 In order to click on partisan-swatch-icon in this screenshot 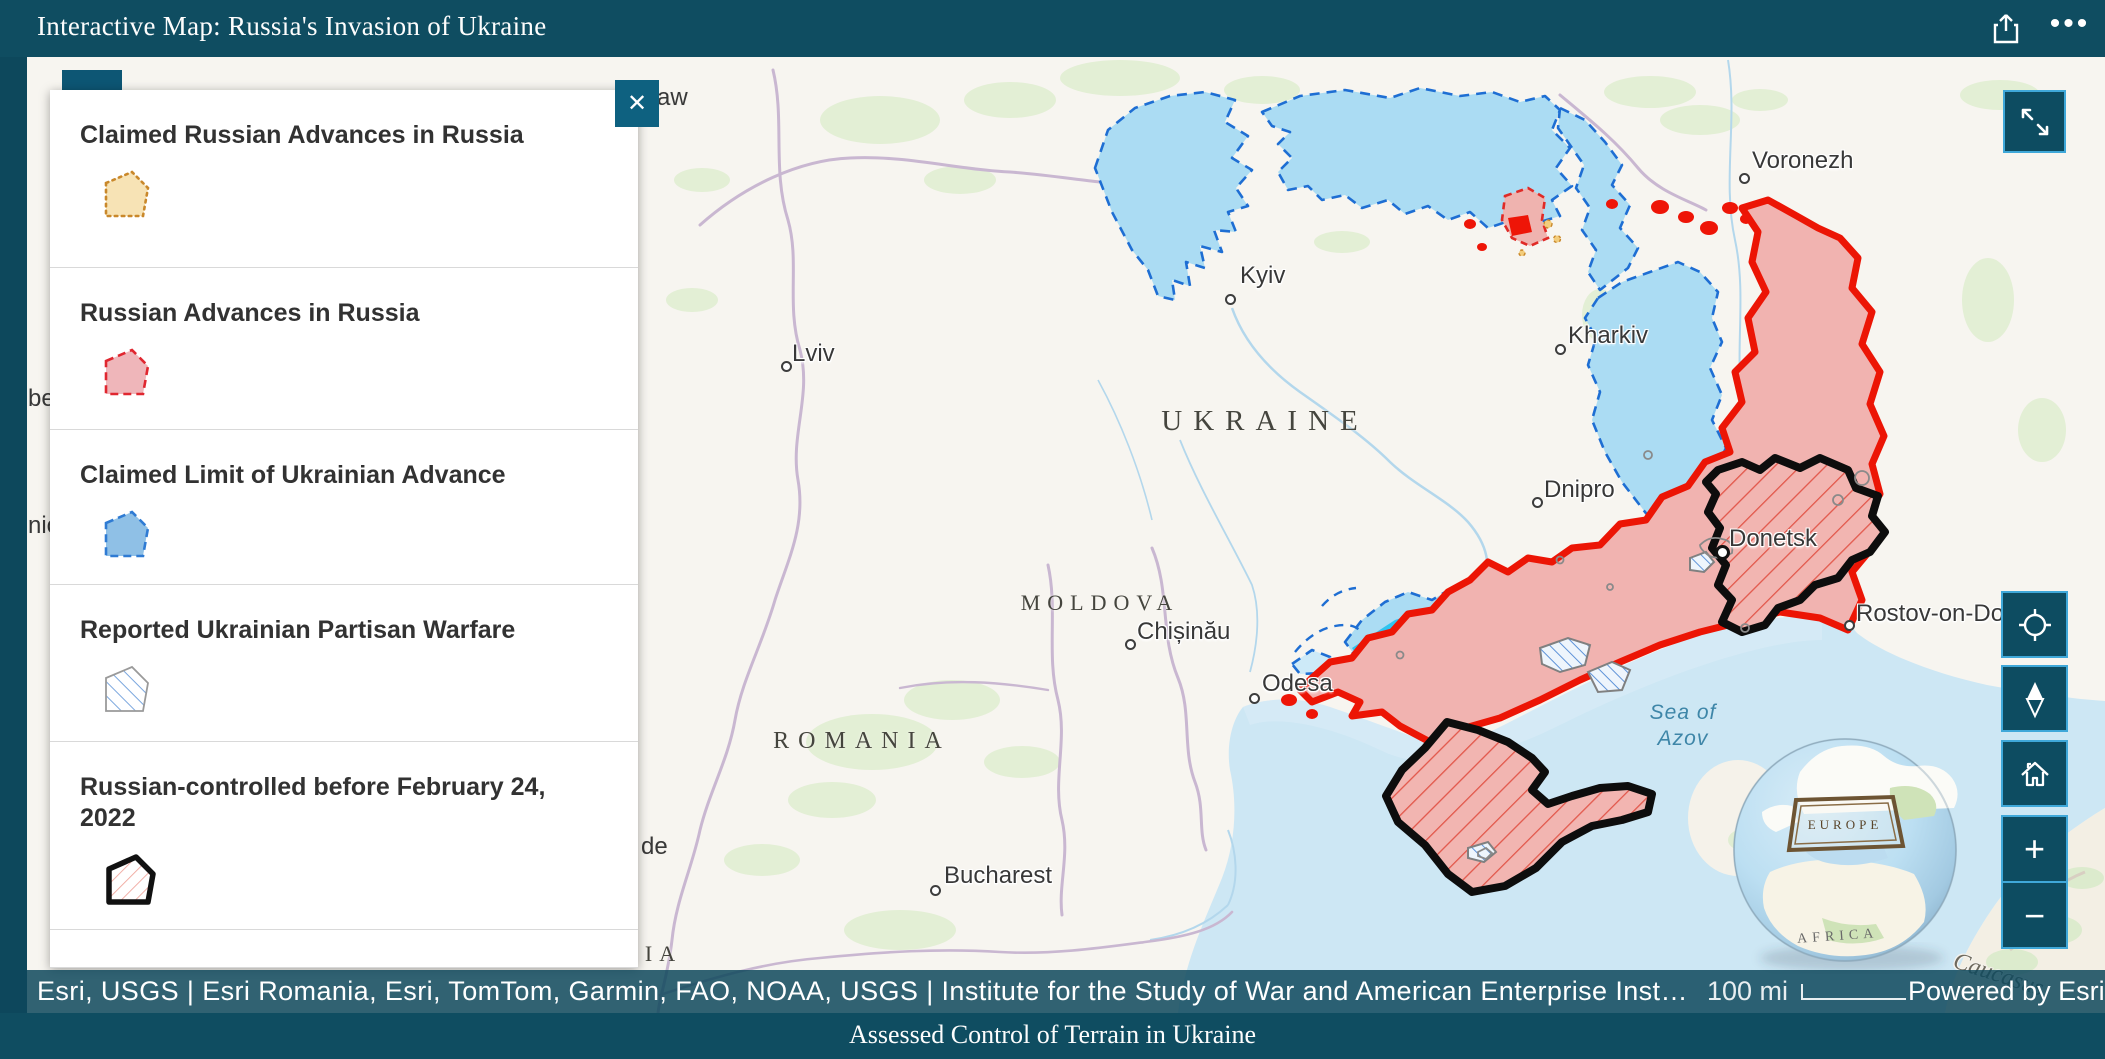, I will do `click(354, 691)`.